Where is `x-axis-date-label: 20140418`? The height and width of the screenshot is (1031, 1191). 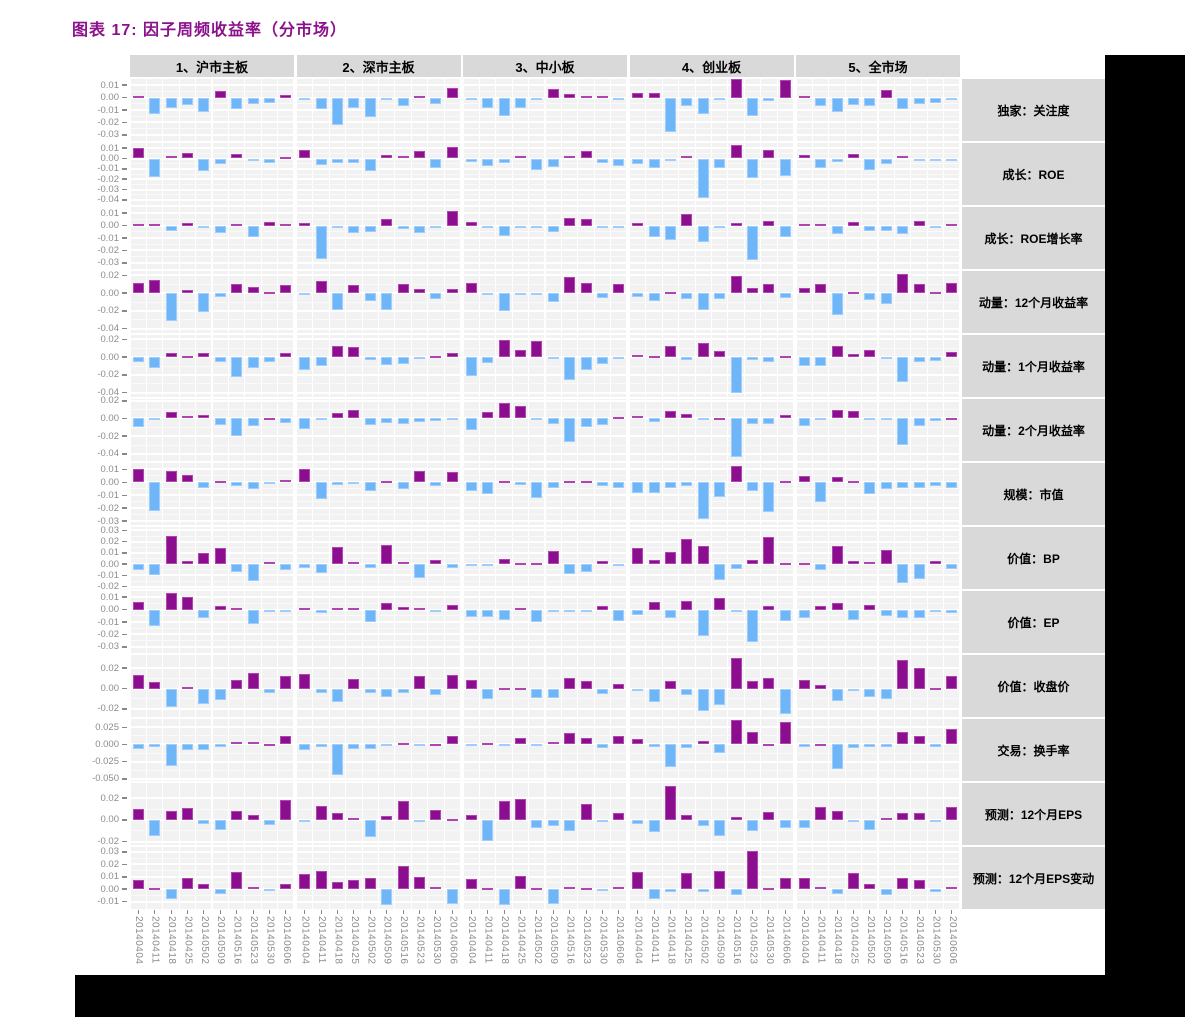
x-axis-date-label: 20140418 is located at coordinates (171, 940).